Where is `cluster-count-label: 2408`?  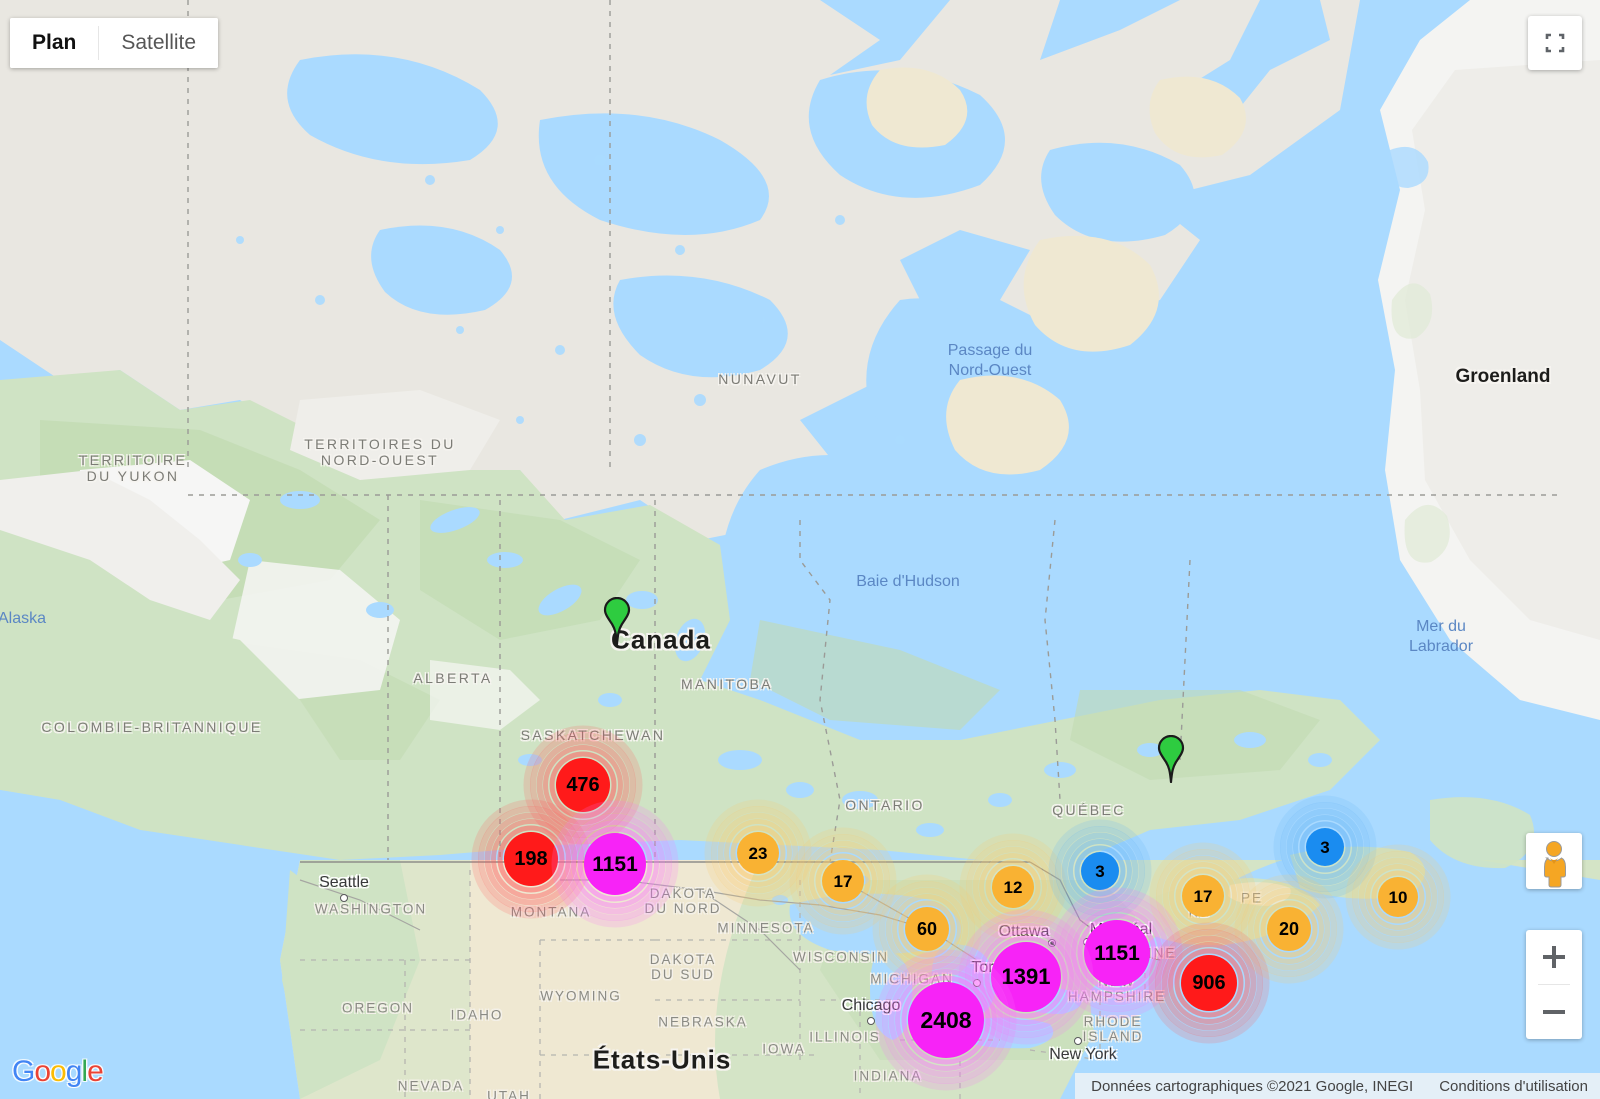
cluster-count-label: 2408 is located at coordinates (946, 1020).